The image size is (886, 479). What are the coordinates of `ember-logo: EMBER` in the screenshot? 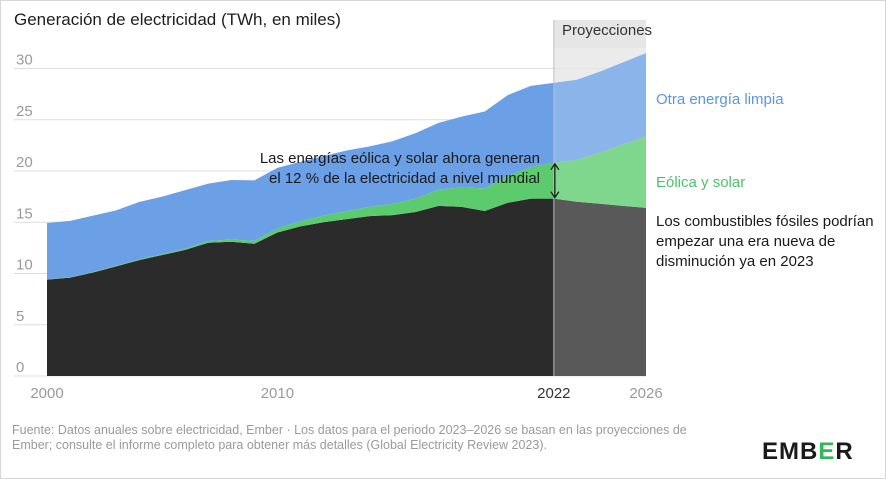 It's located at (808, 452).